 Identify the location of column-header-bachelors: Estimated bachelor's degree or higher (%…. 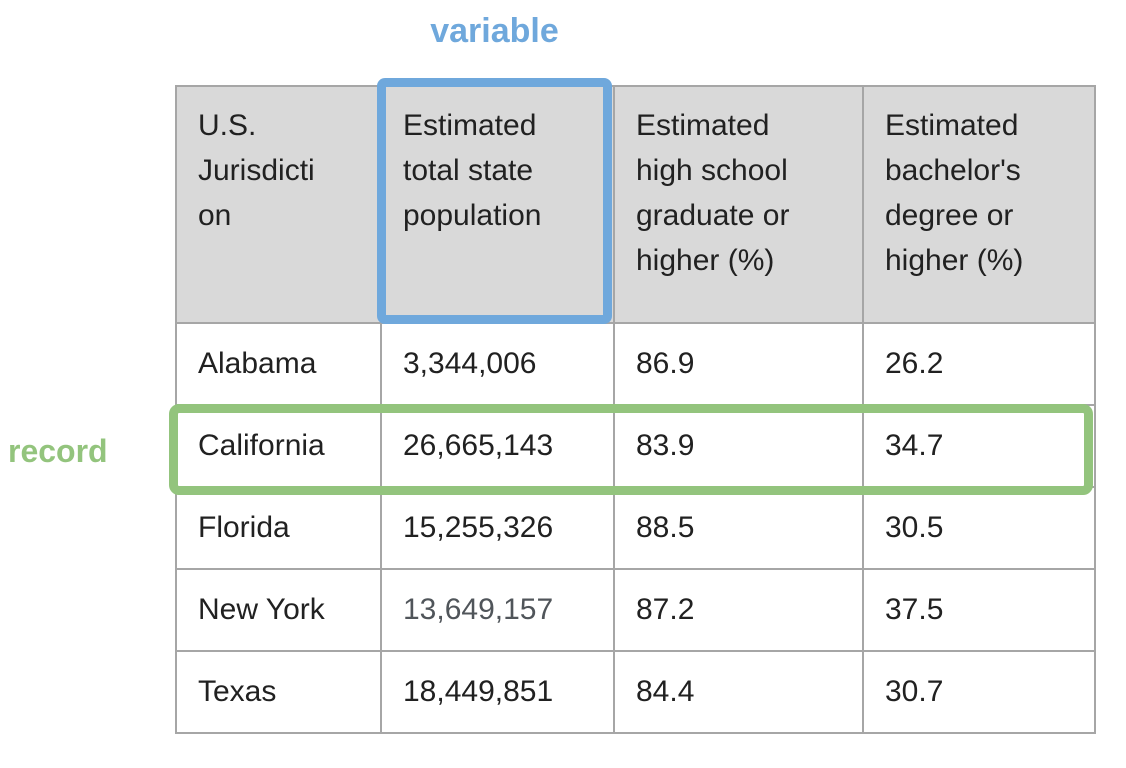
(979, 204).